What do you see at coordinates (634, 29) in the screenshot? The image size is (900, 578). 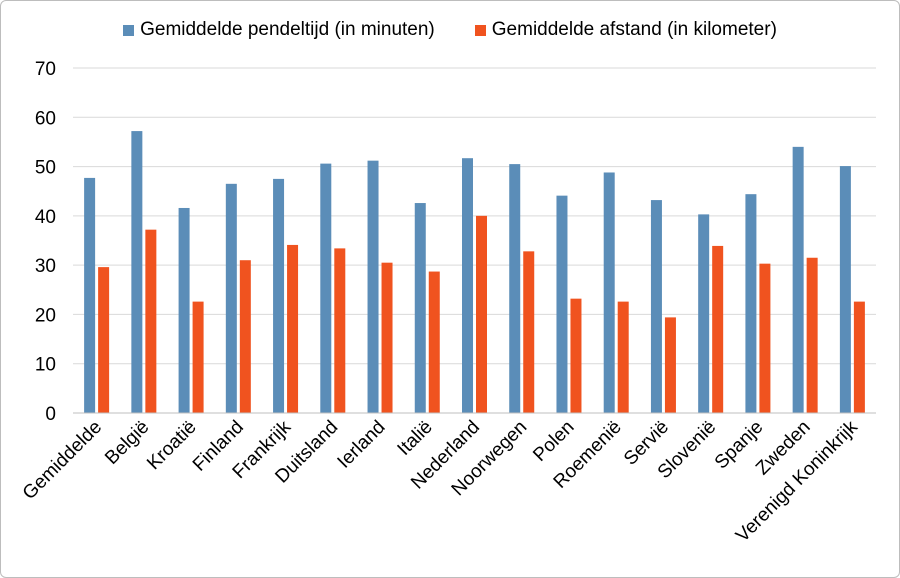 I see `legend-label-distance: Gemiddelde afstand (in kilometer)` at bounding box center [634, 29].